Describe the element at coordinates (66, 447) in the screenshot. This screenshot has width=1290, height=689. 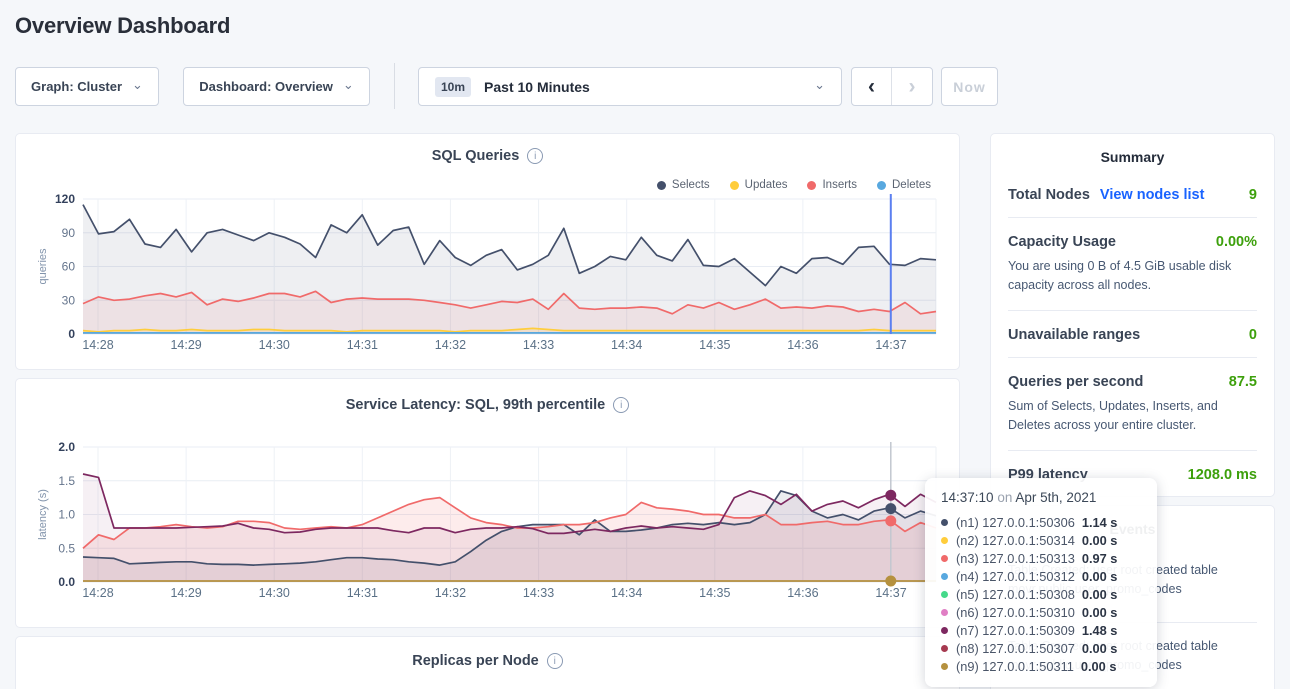
I see `svg-text: 2.0` at that location.